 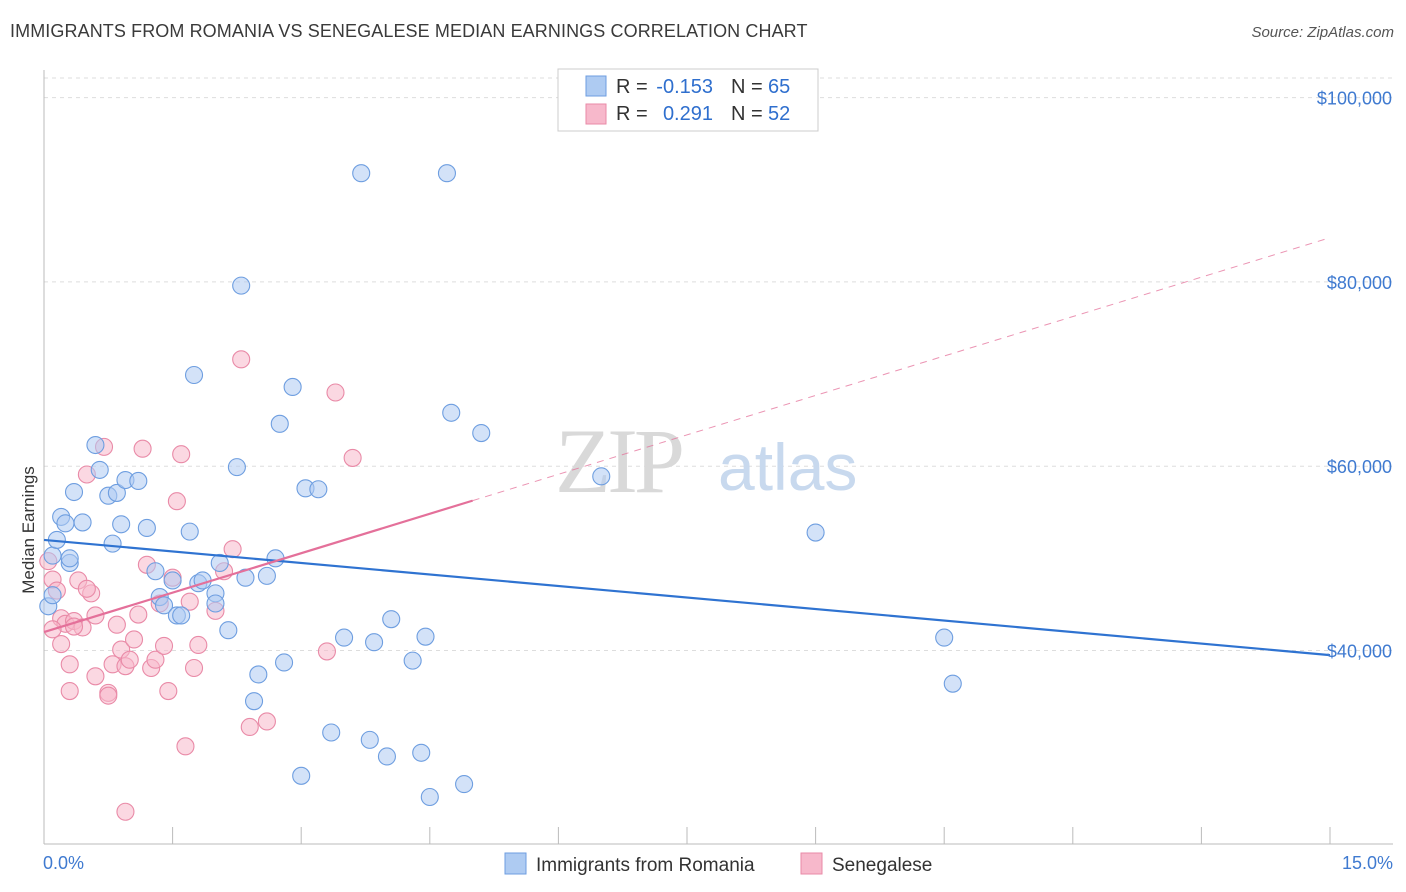 What do you see at coordinates (882, 865) in the screenshot?
I see `series-legend-label-senegalese: Senegalese` at bounding box center [882, 865].